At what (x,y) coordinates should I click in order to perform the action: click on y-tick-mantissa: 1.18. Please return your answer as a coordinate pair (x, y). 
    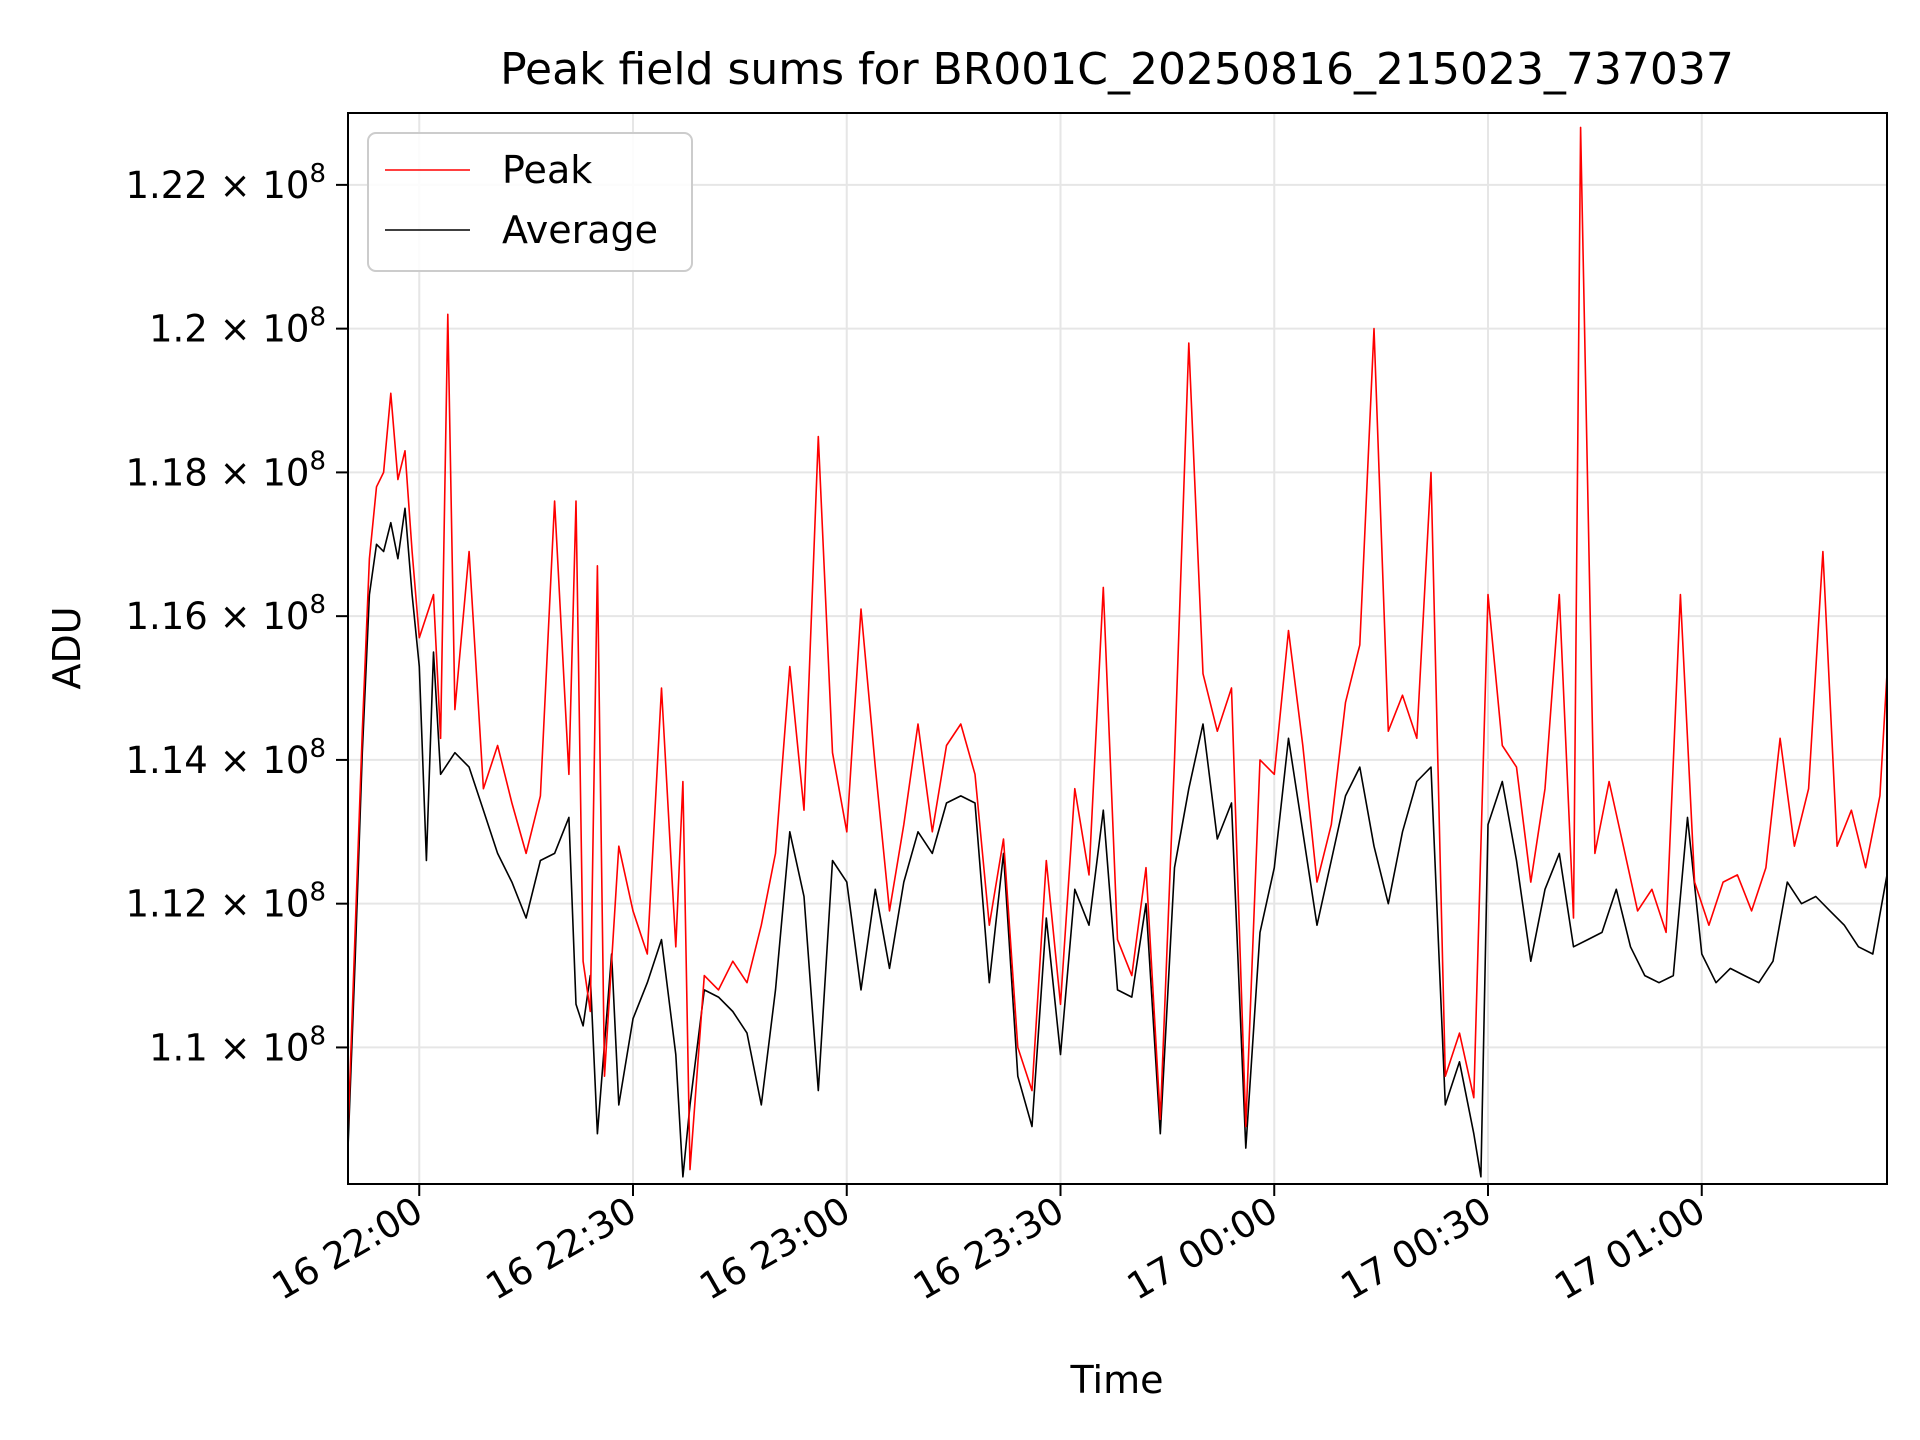
    Looking at the image, I should click on (166, 472).